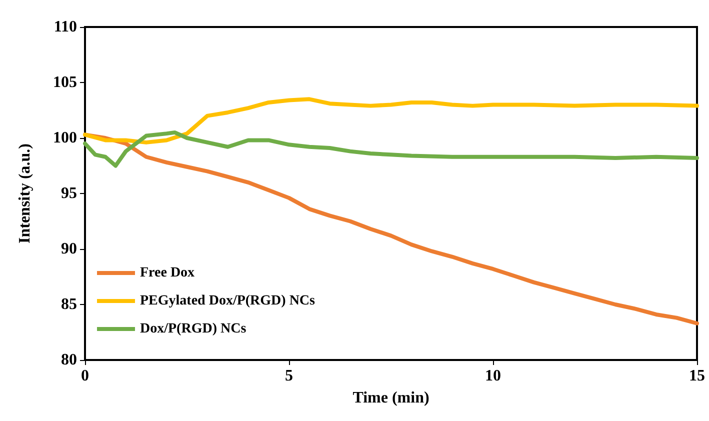 The image size is (709, 421). I want to click on y-tick-label: 110, so click(65, 27).